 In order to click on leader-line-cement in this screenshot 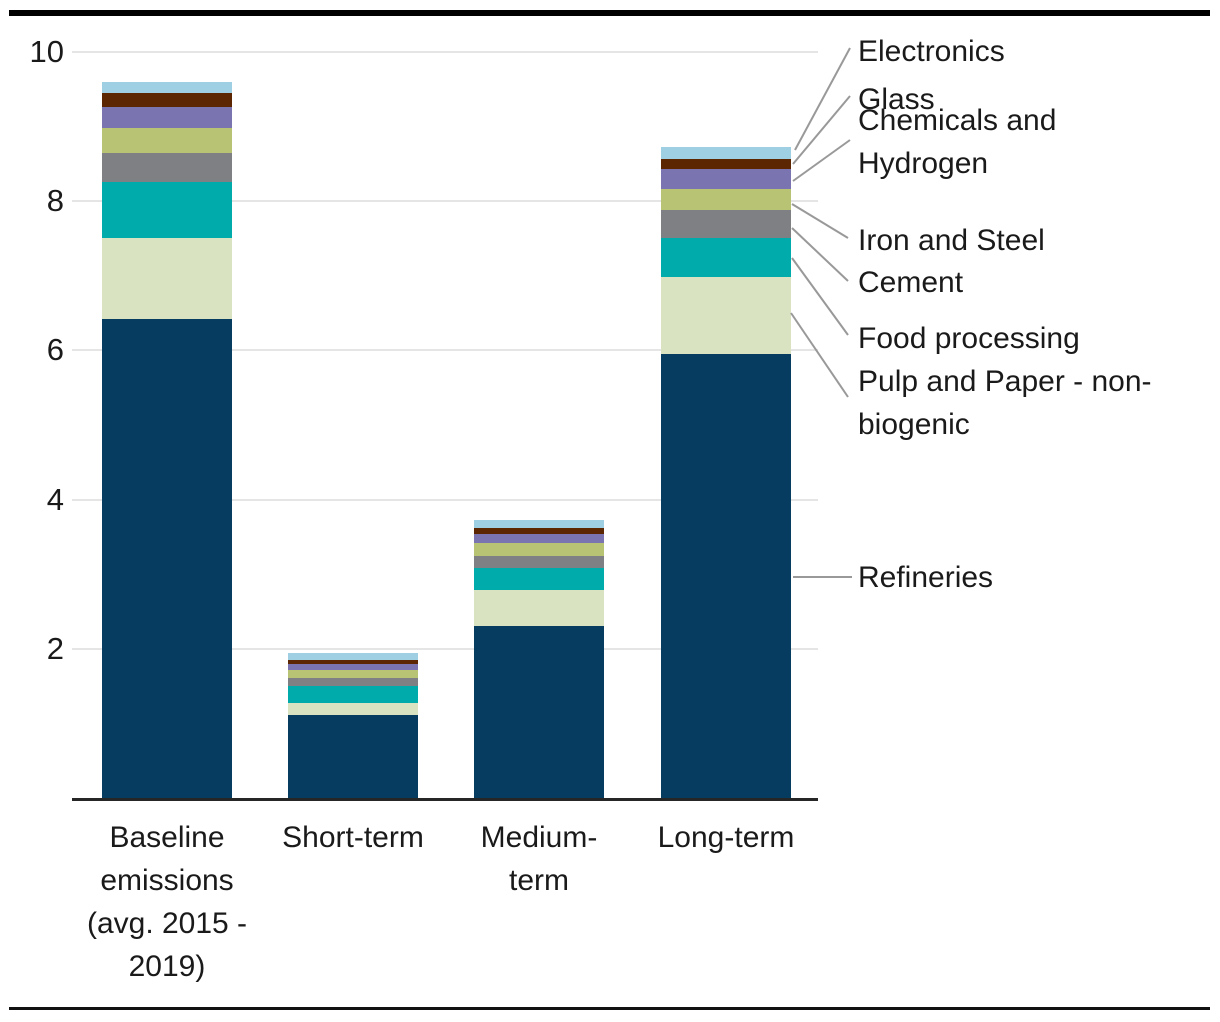, I will do `click(820, 254)`.